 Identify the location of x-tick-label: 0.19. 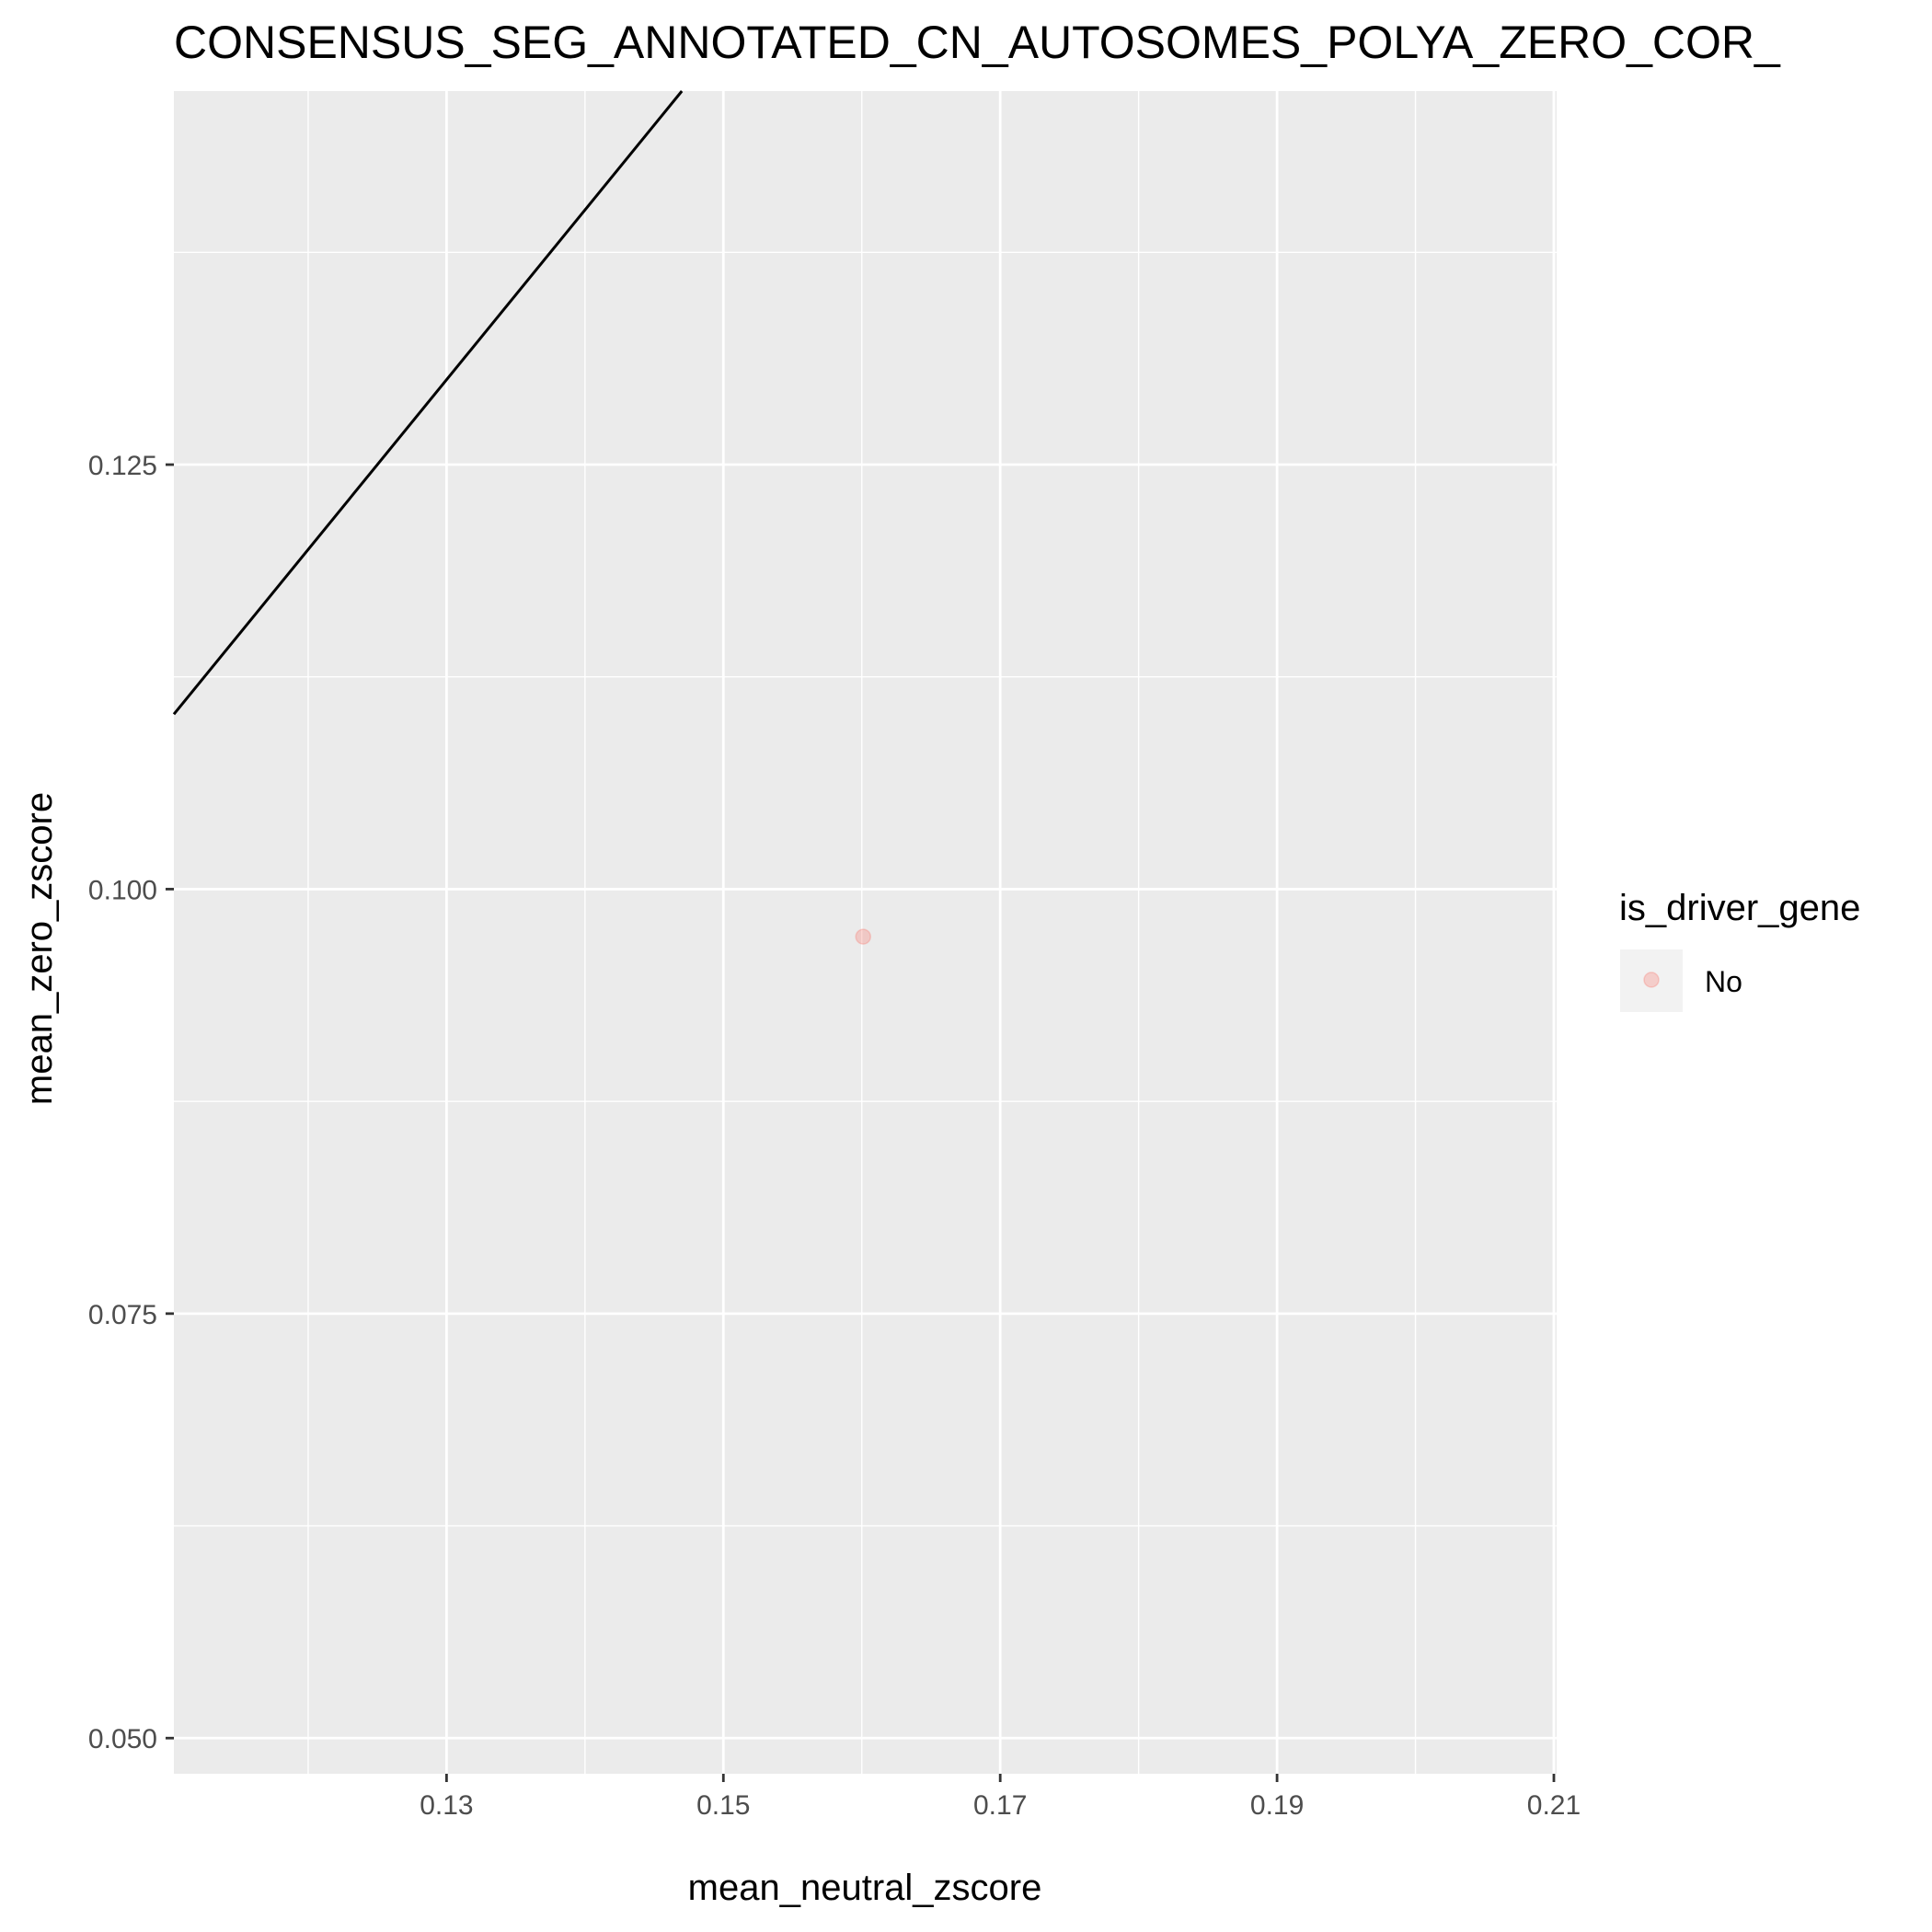
(1277, 1805).